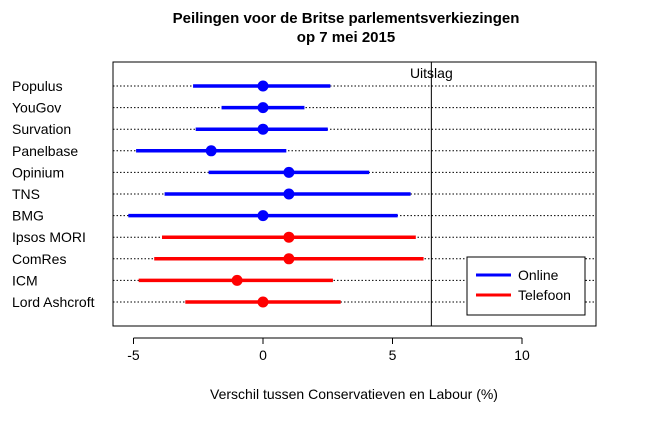 This screenshot has width=668, height=427. I want to click on legend: Online Telefoon, so click(526, 286).